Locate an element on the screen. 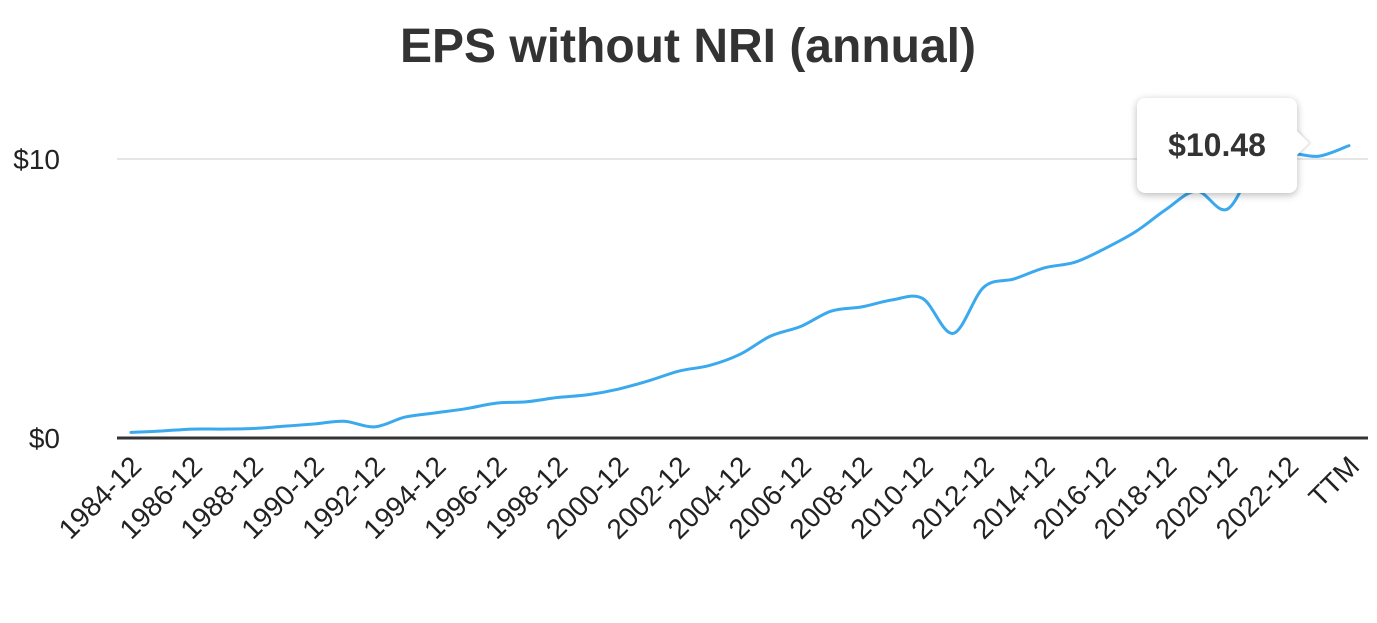  value-tooltip: $10.48 is located at coordinates (1223, 145).